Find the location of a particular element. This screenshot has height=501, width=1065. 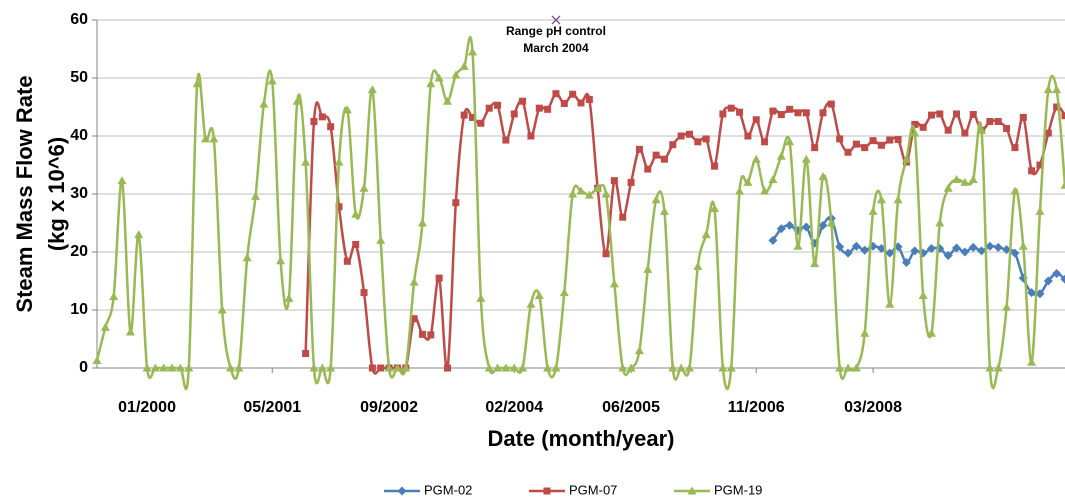

legend-label: PGM-07 is located at coordinates (593, 489).